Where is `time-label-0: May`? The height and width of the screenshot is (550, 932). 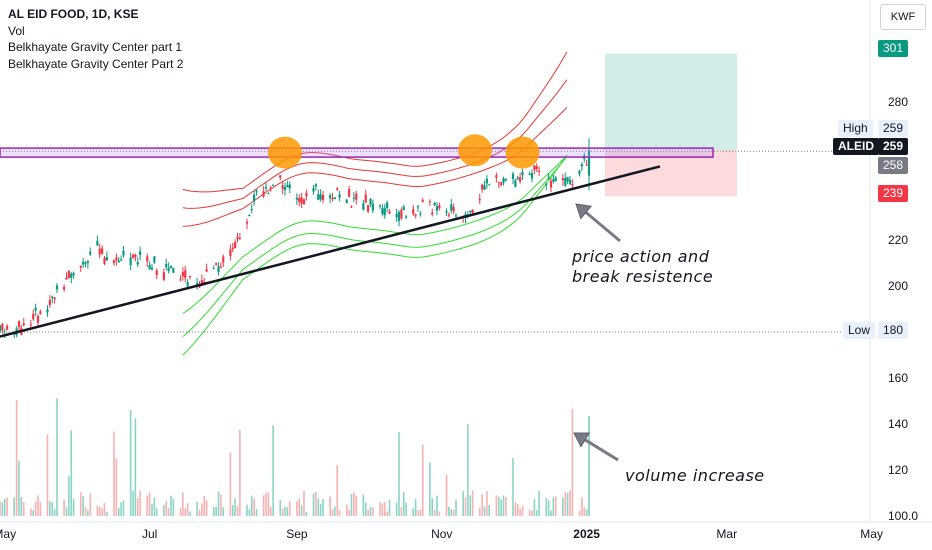
time-label-0: May is located at coordinates (8, 534).